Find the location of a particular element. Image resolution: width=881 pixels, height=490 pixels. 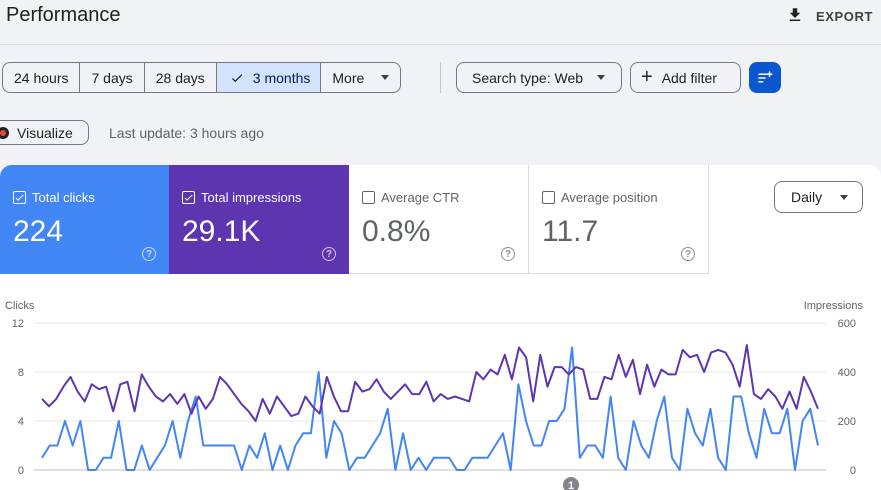

search-type-dropdown: Search type: Web is located at coordinates (539, 77).